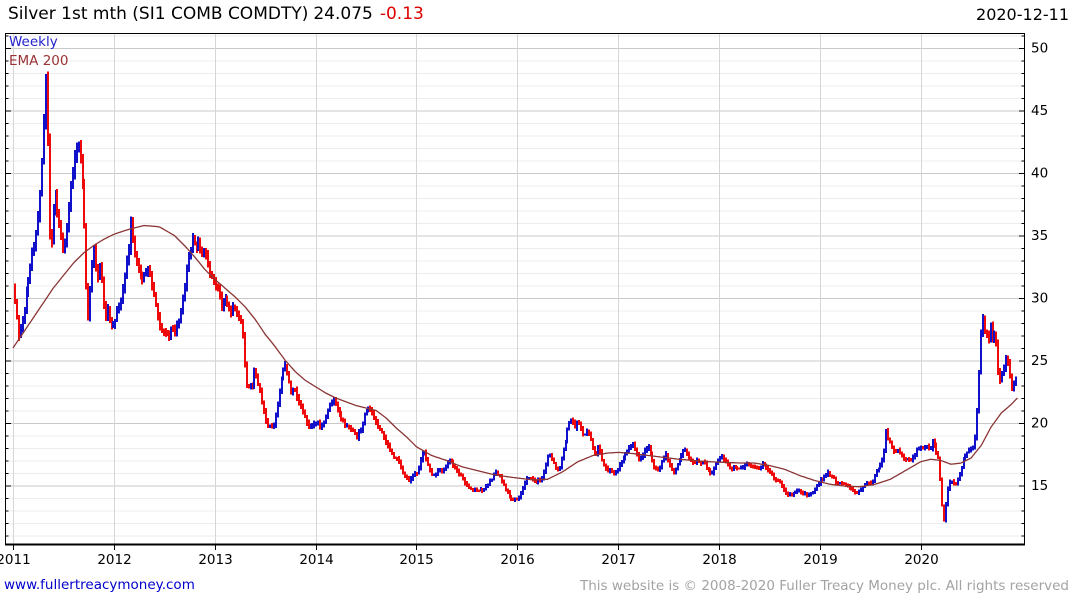 Image resolution: width=1075 pixels, height=600 pixels. Describe the element at coordinates (1039, 299) in the screenshot. I see `svg-text: 30` at that location.